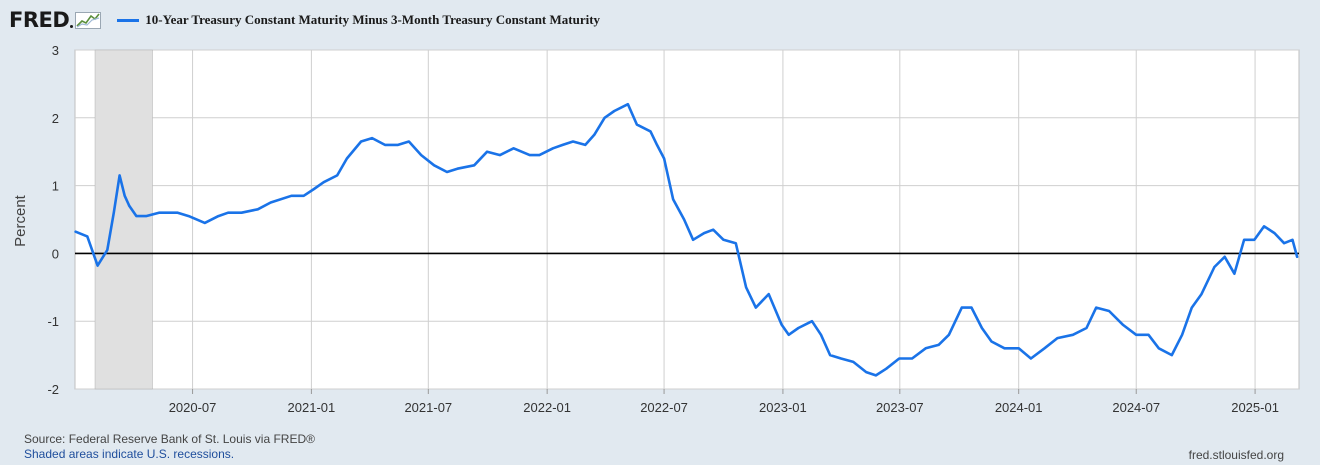 The image size is (1320, 465). Describe the element at coordinates (55, 50) in the screenshot. I see `y-tick-label: 3` at that location.